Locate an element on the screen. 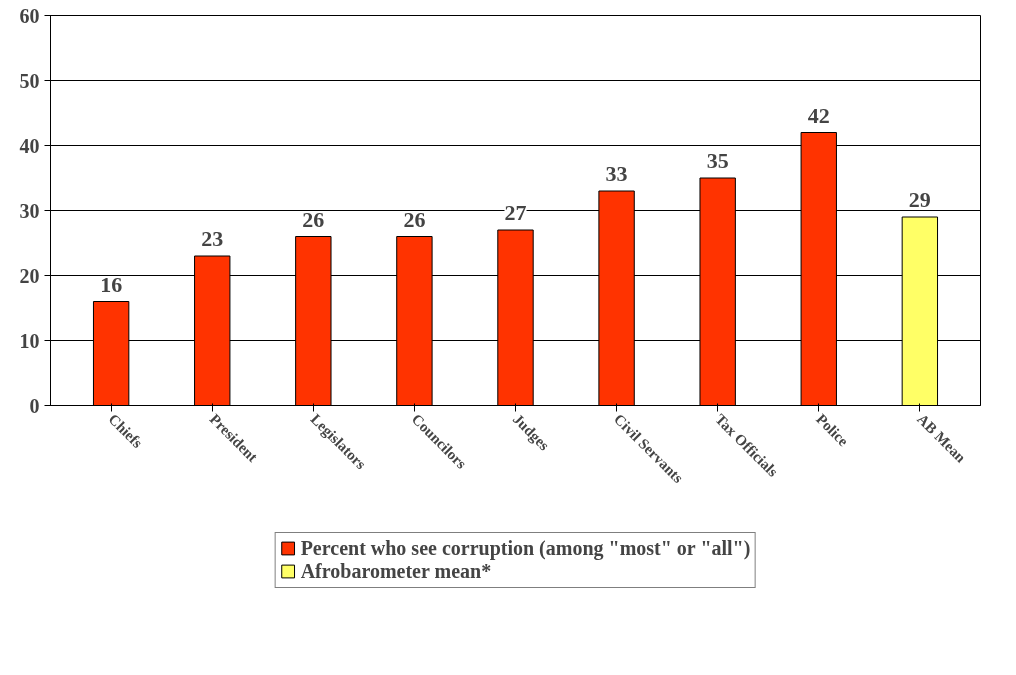 This screenshot has height=675, width=1016. data-label: 16 is located at coordinates (111, 284).